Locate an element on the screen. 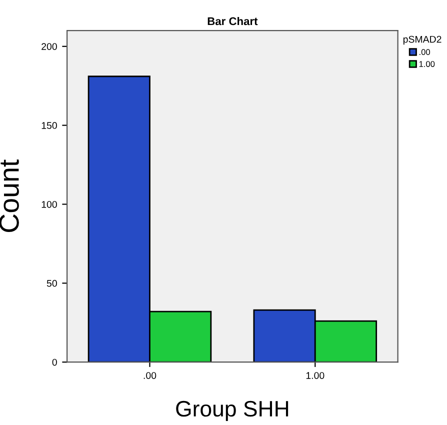 This screenshot has height=425, width=447. legend-label: 1.00 is located at coordinates (427, 64).